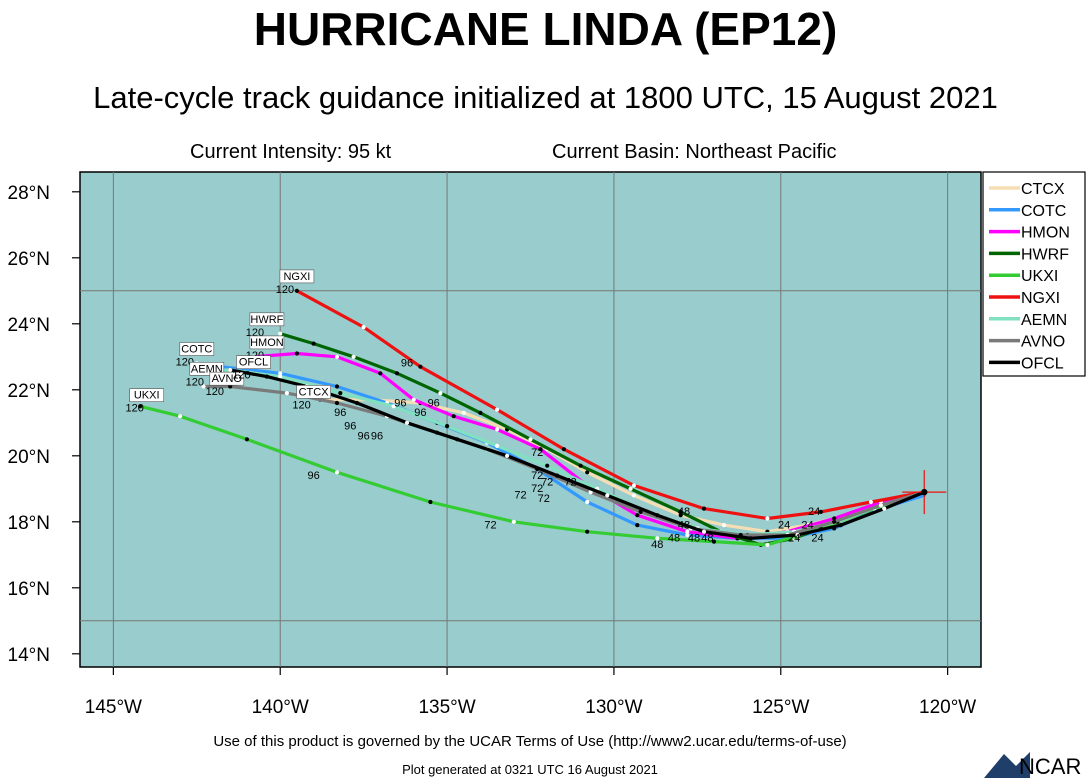 The image size is (1091, 780). What do you see at coordinates (29, 523) in the screenshot?
I see `lat-tick-label: 18°N` at bounding box center [29, 523].